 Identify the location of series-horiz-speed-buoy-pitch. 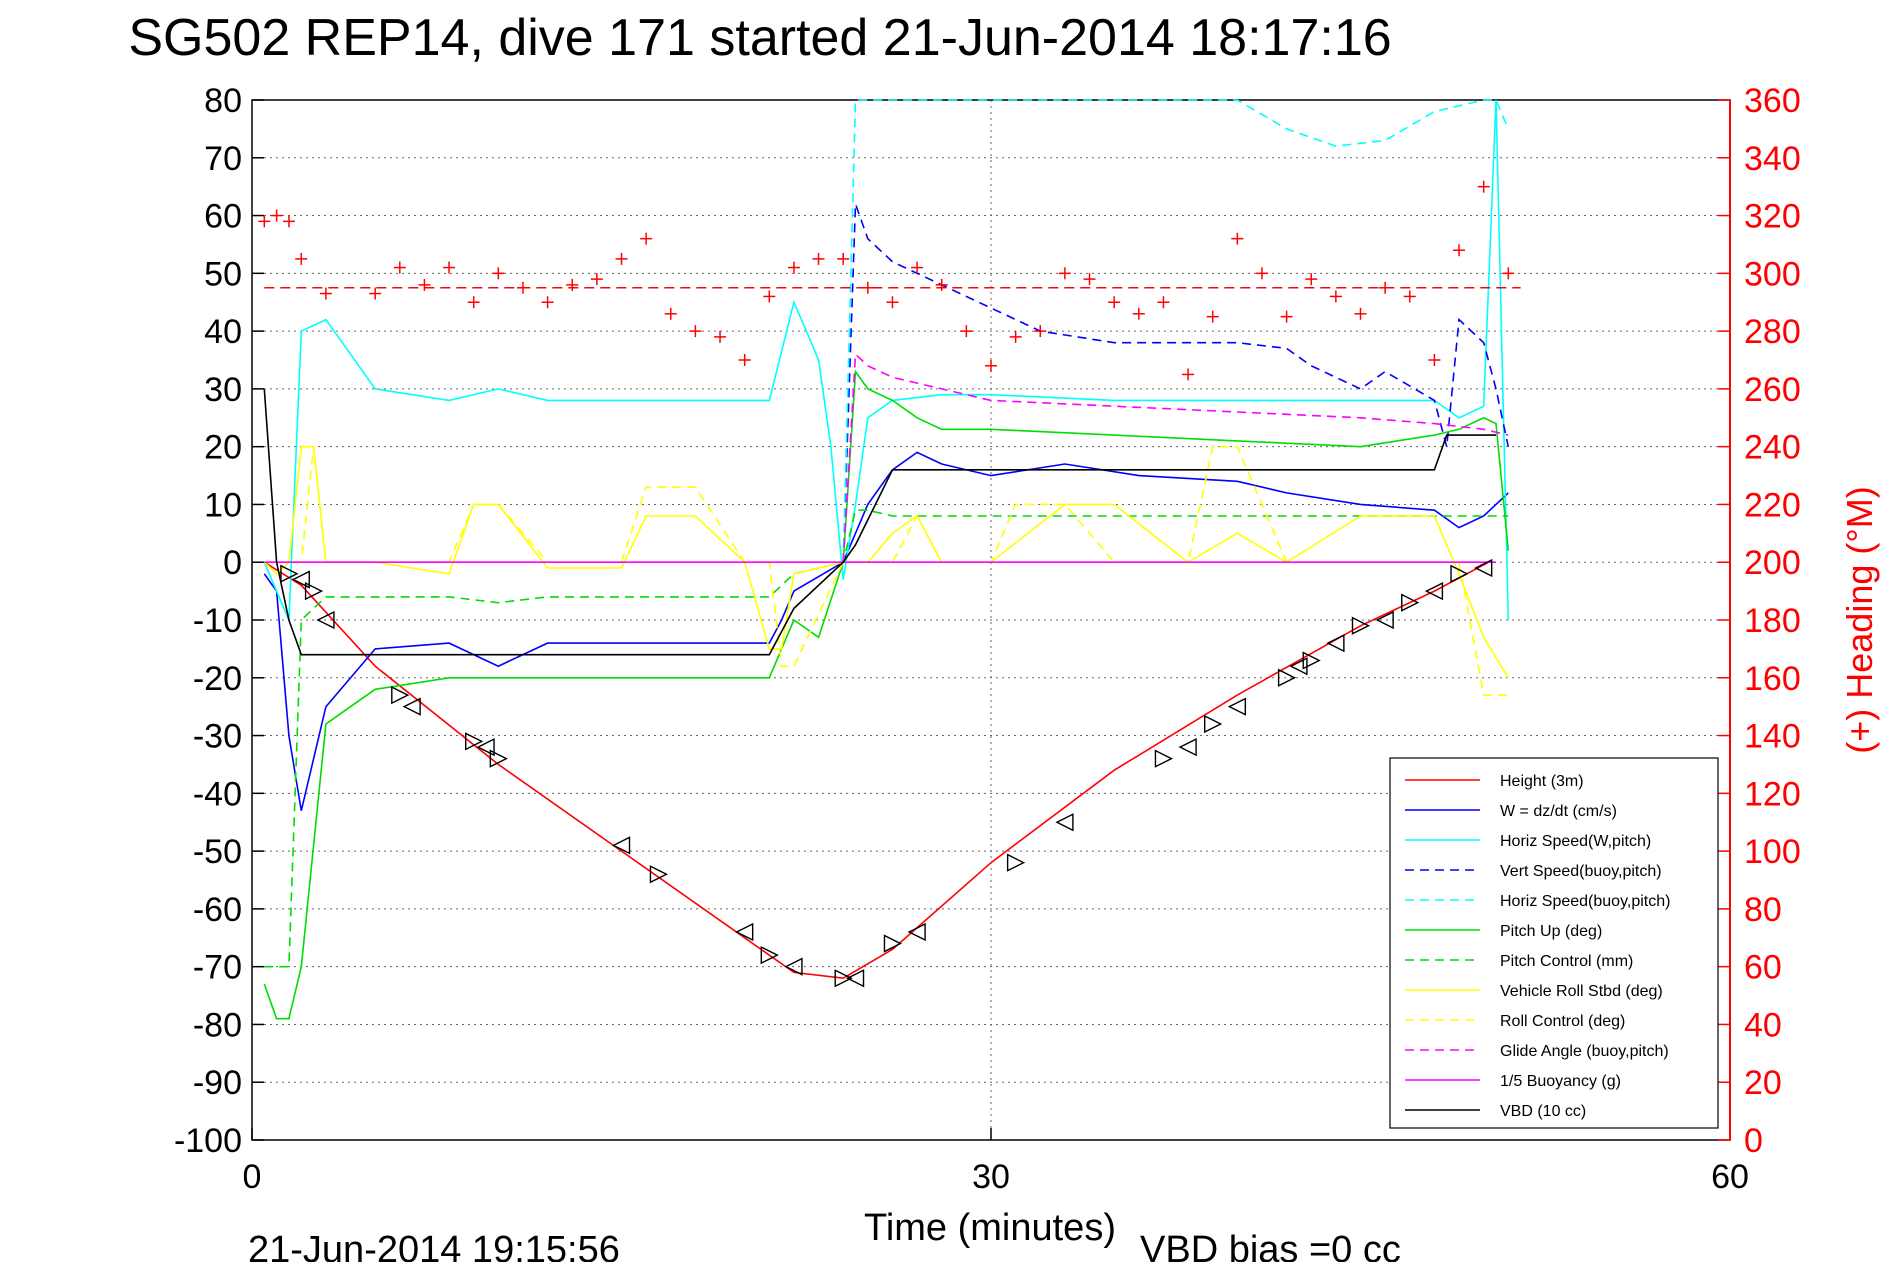
(1176, 331).